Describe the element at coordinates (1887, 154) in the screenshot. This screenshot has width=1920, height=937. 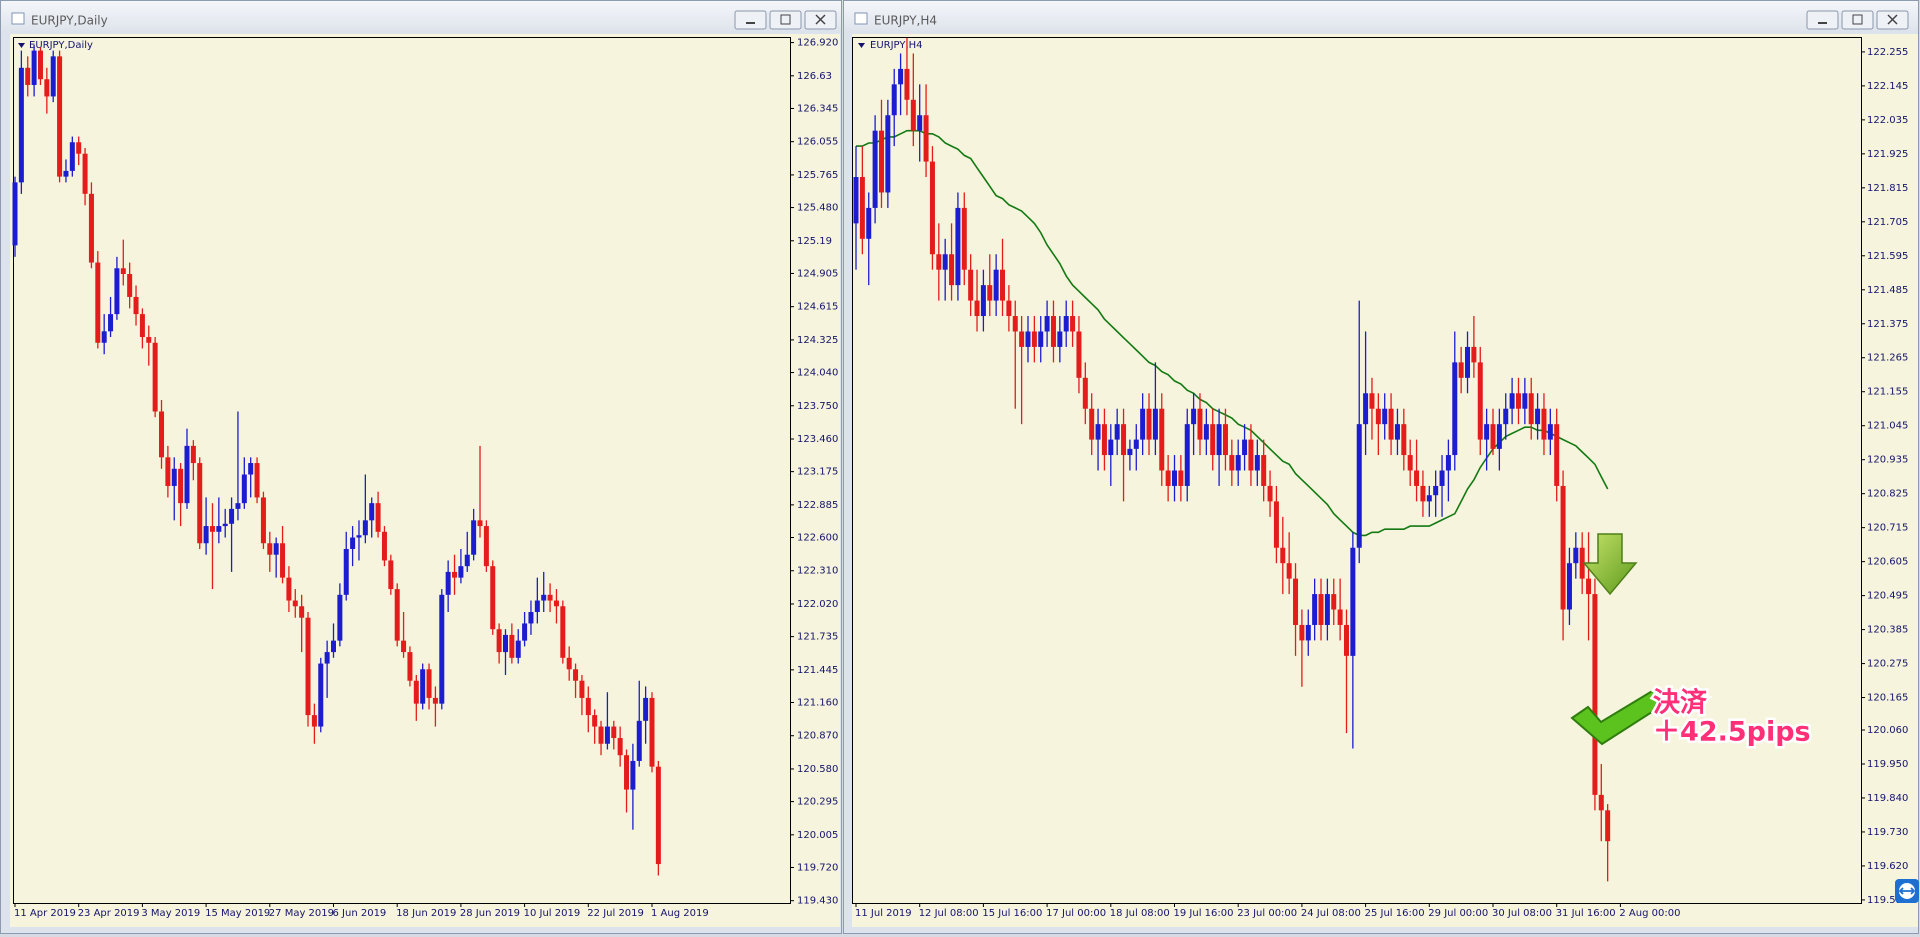
I see `y-tick-label: 121.925` at that location.